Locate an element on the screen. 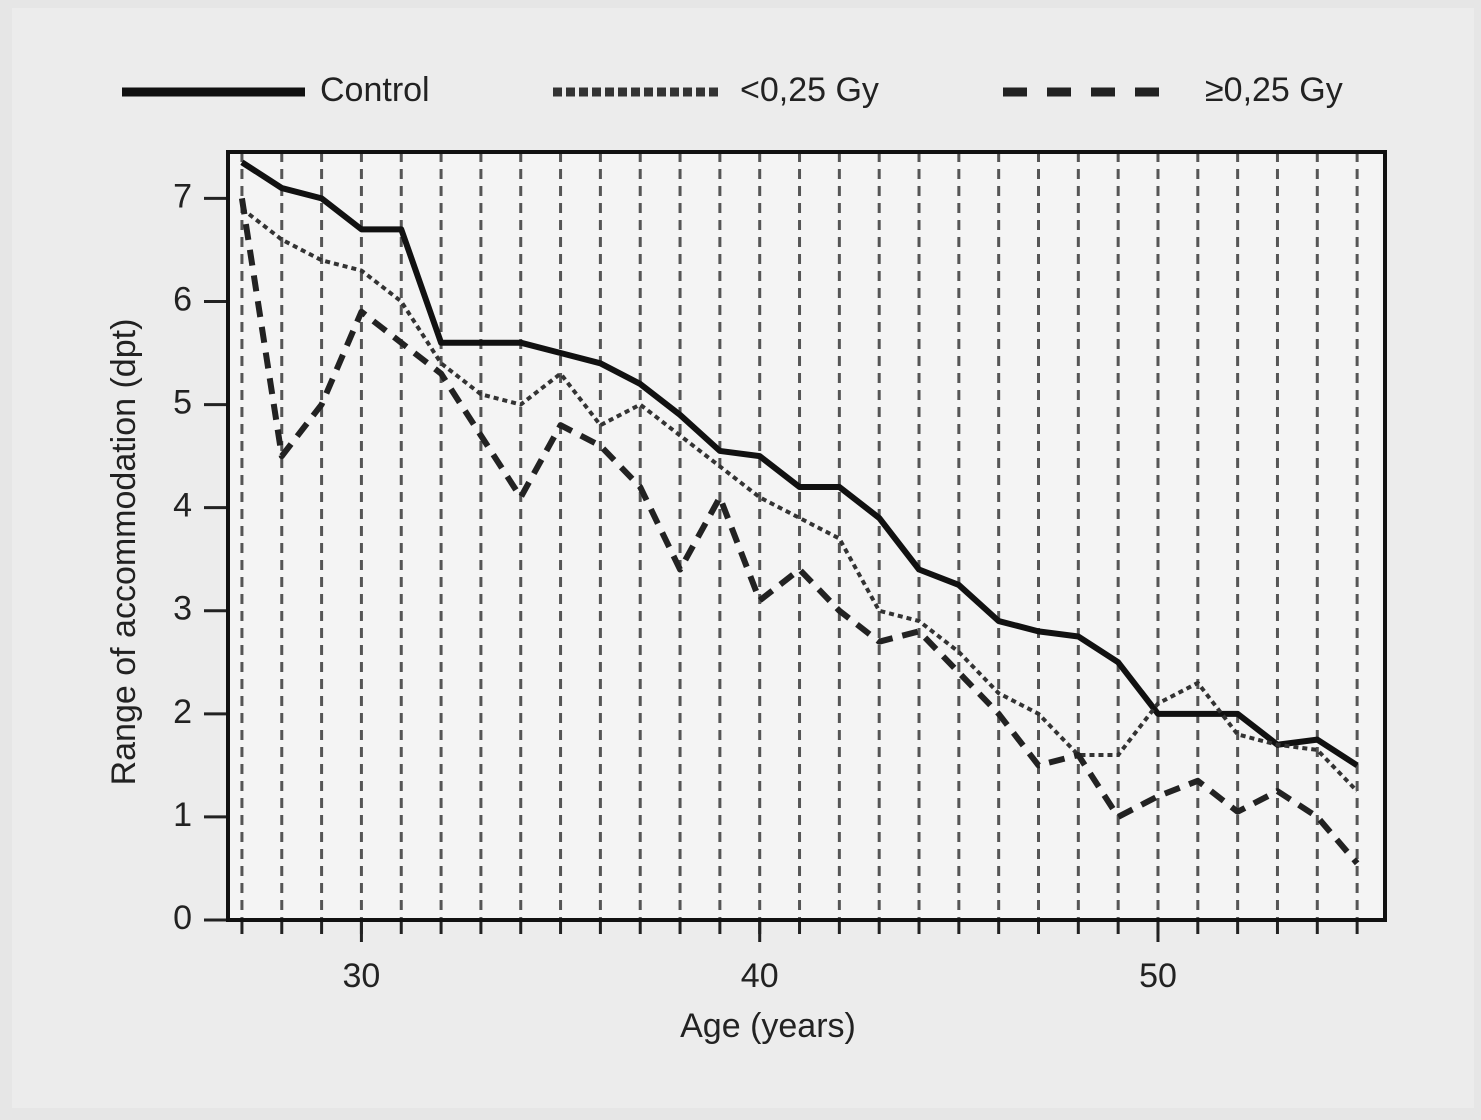 This screenshot has height=1120, width=1481. legend-label: ≥0,25 Gy is located at coordinates (1274, 90).